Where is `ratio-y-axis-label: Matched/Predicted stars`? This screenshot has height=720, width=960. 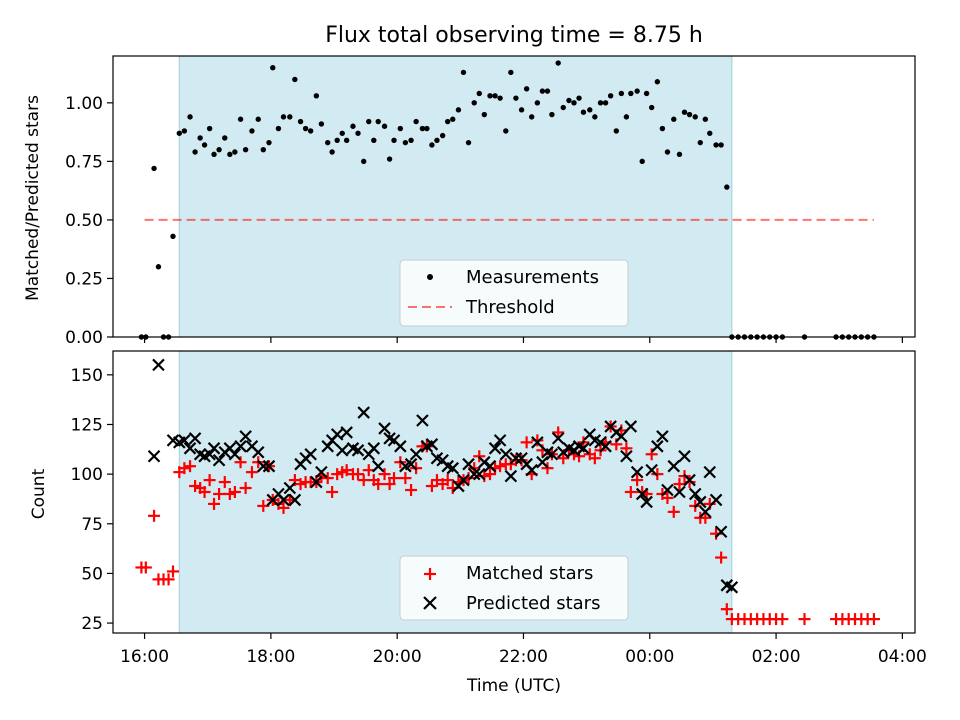 ratio-y-axis-label: Matched/Predicted stars is located at coordinates (33, 198).